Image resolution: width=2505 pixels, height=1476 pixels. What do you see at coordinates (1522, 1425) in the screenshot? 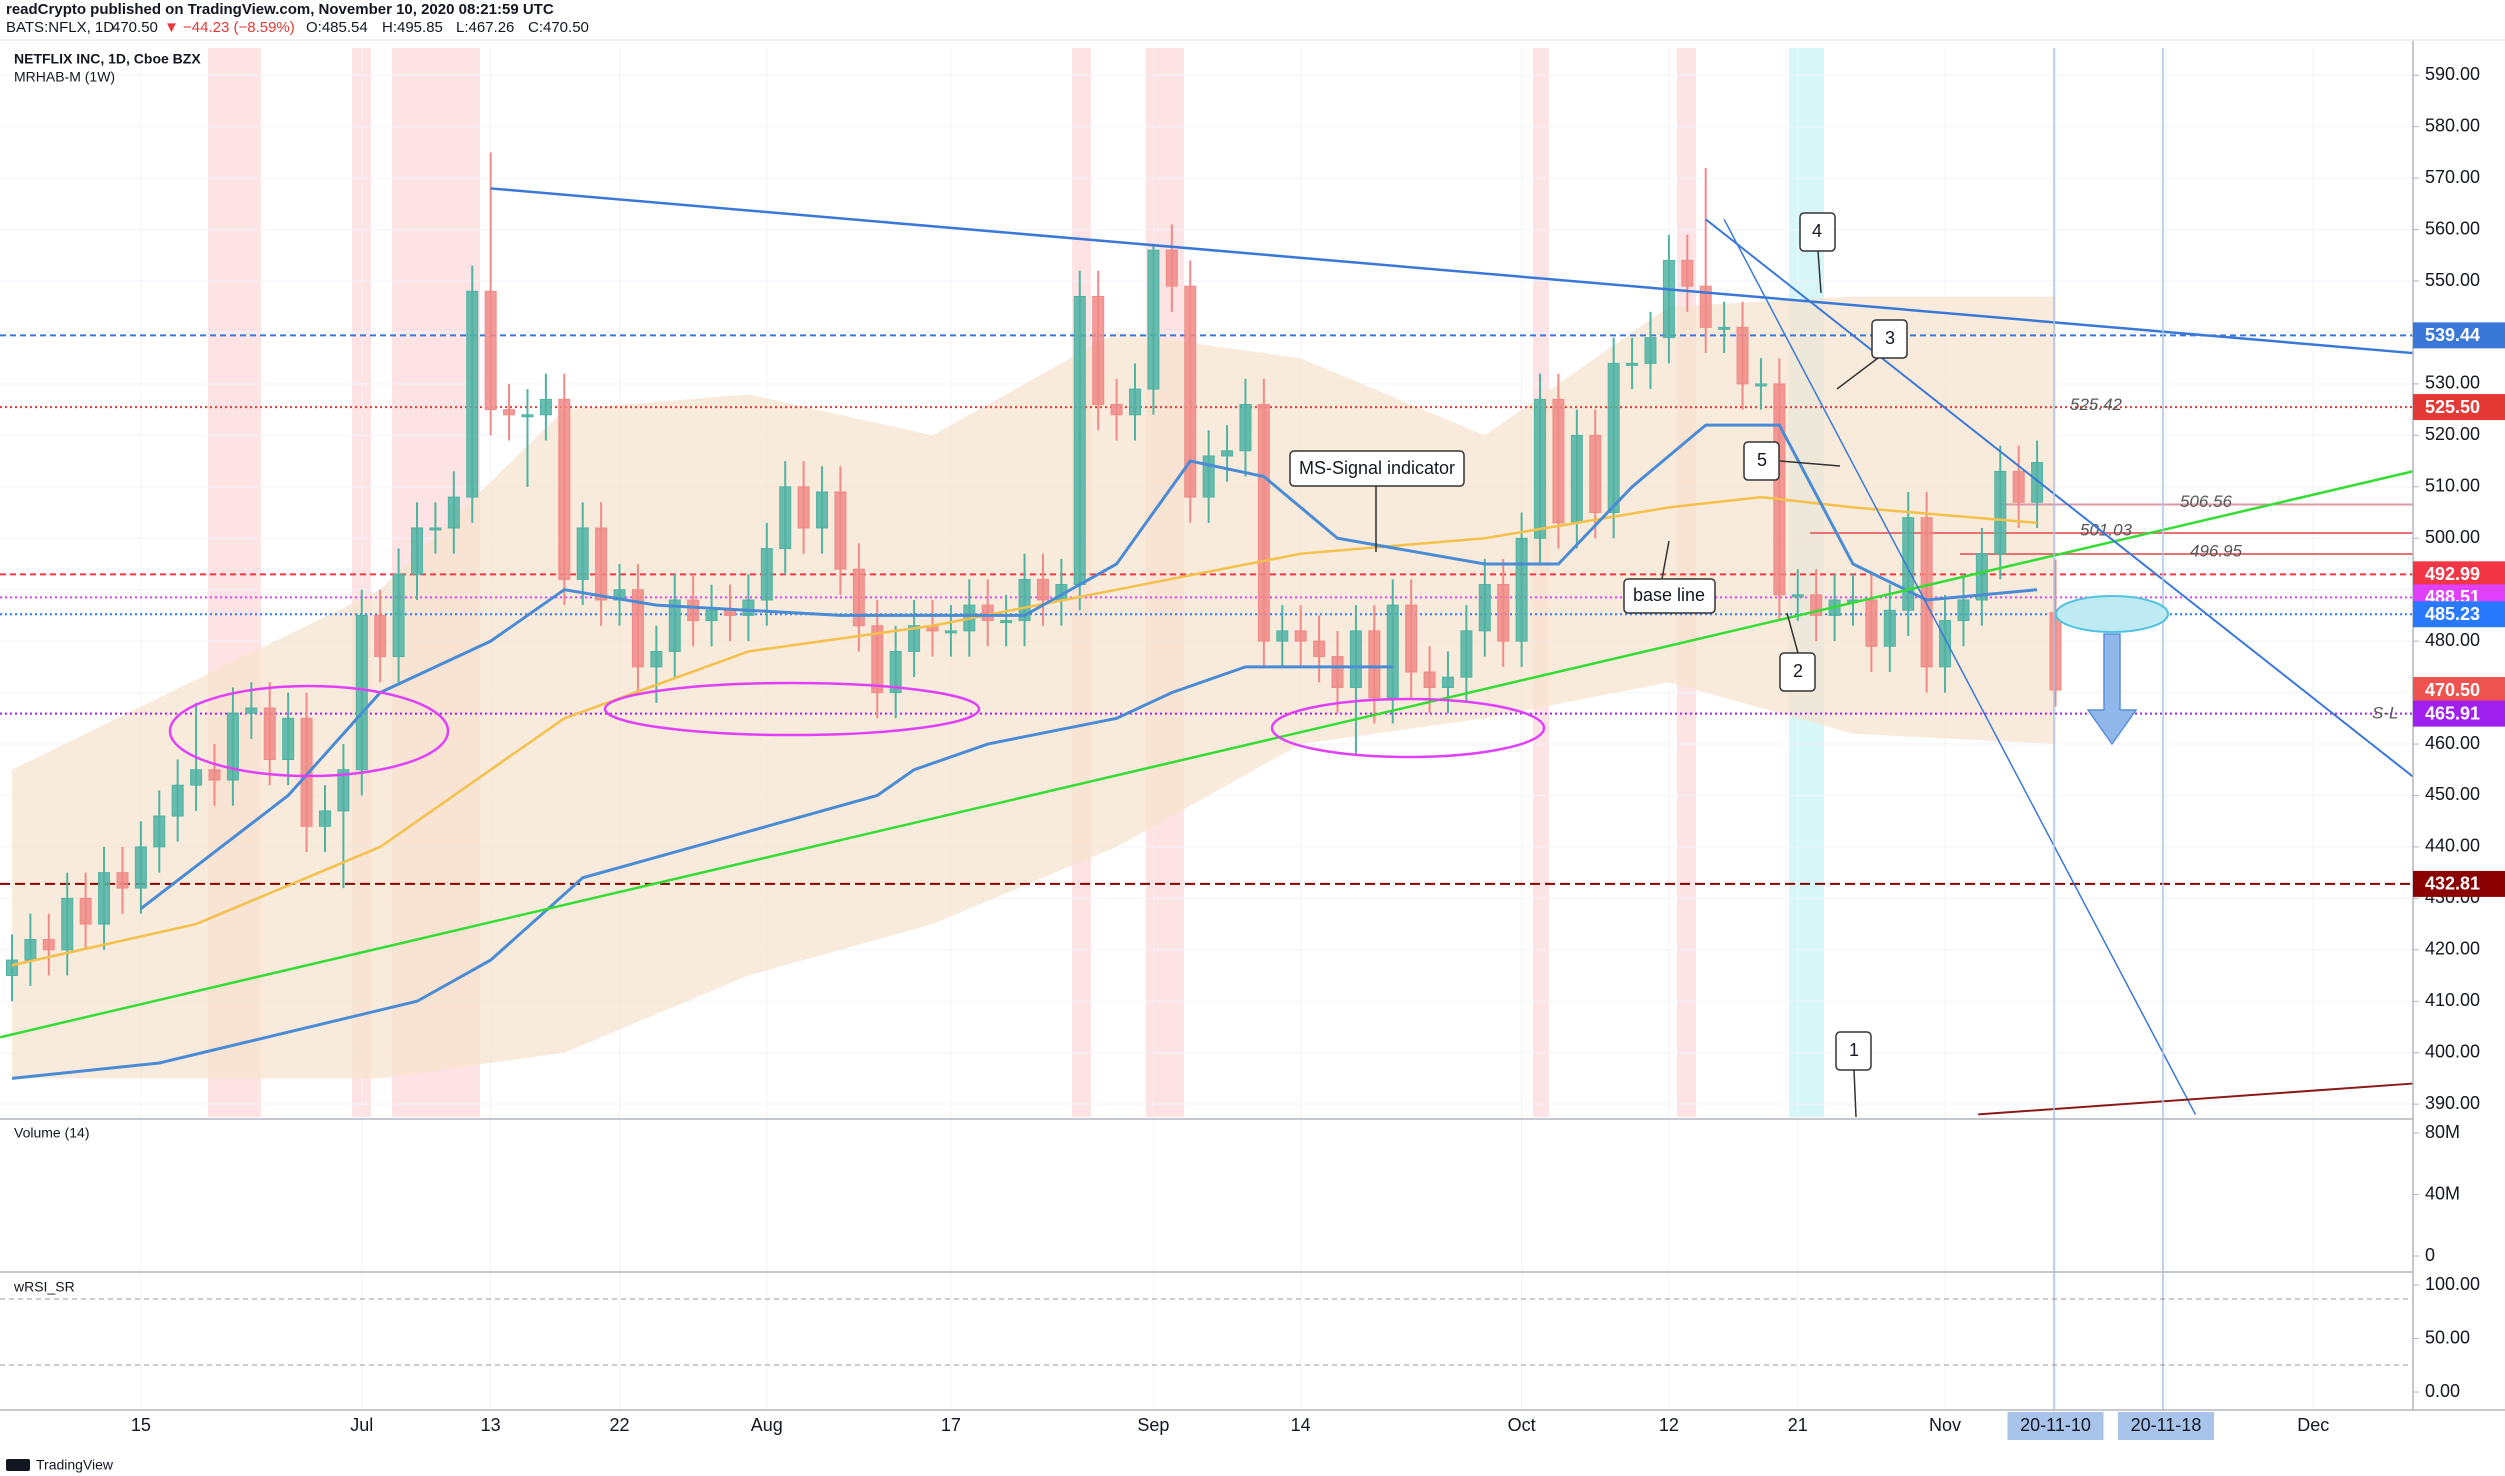
I see `x-tick-label: Oct` at bounding box center [1522, 1425].